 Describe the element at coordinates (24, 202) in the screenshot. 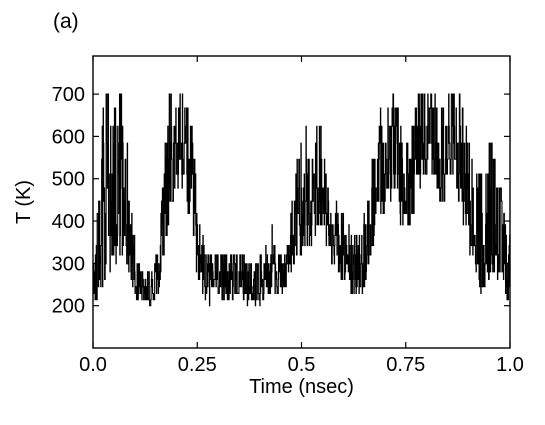

I see `y-axis-label: T (K)` at that location.